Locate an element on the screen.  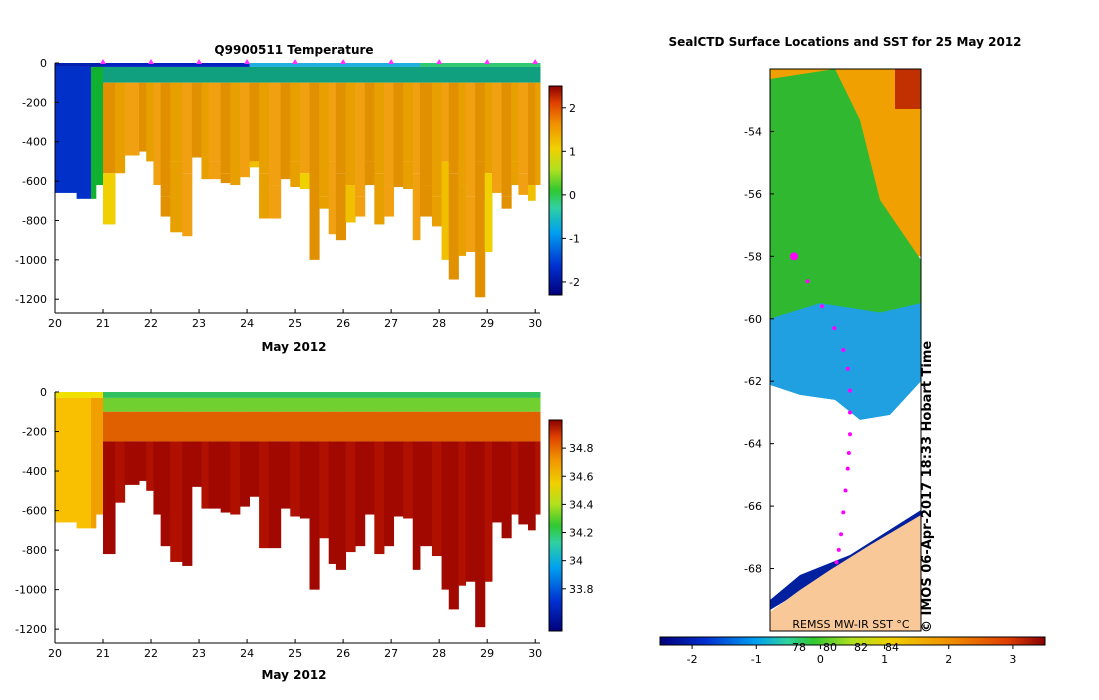
y-tick-label: 0 is located at coordinates (43, 392).